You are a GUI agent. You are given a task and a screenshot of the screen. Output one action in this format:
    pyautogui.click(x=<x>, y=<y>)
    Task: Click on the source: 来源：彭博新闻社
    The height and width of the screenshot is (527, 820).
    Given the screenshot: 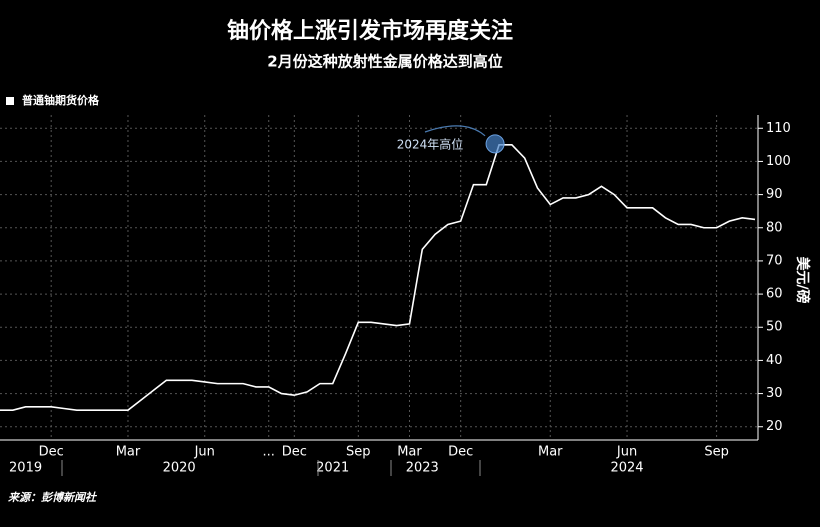 What is the action you would take?
    pyautogui.click(x=53, y=497)
    